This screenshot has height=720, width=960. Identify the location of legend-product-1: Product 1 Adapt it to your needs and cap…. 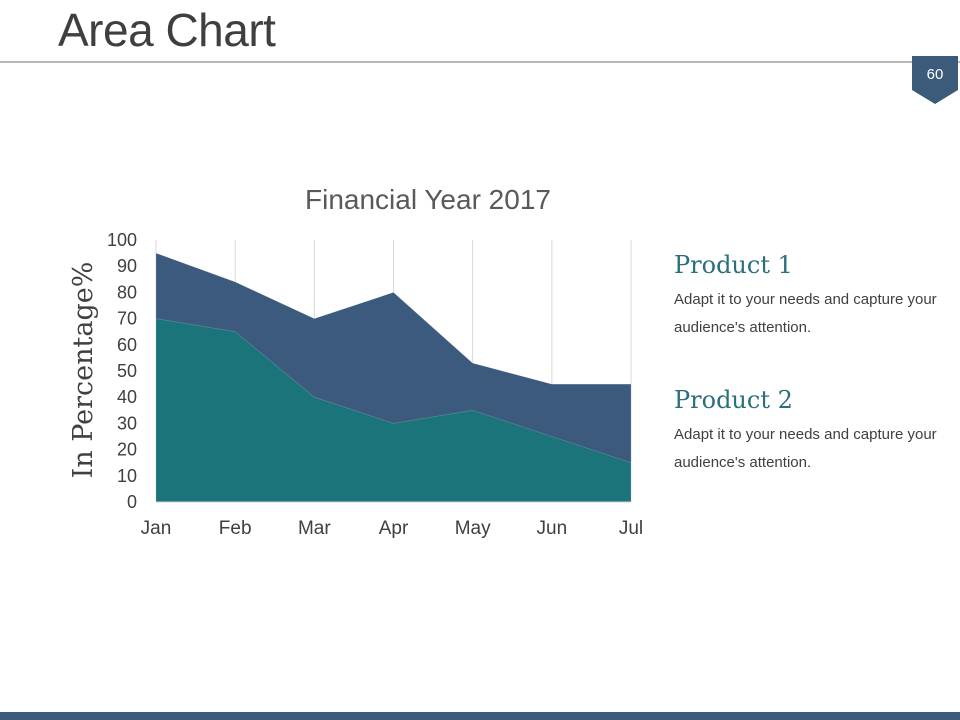
(809, 296).